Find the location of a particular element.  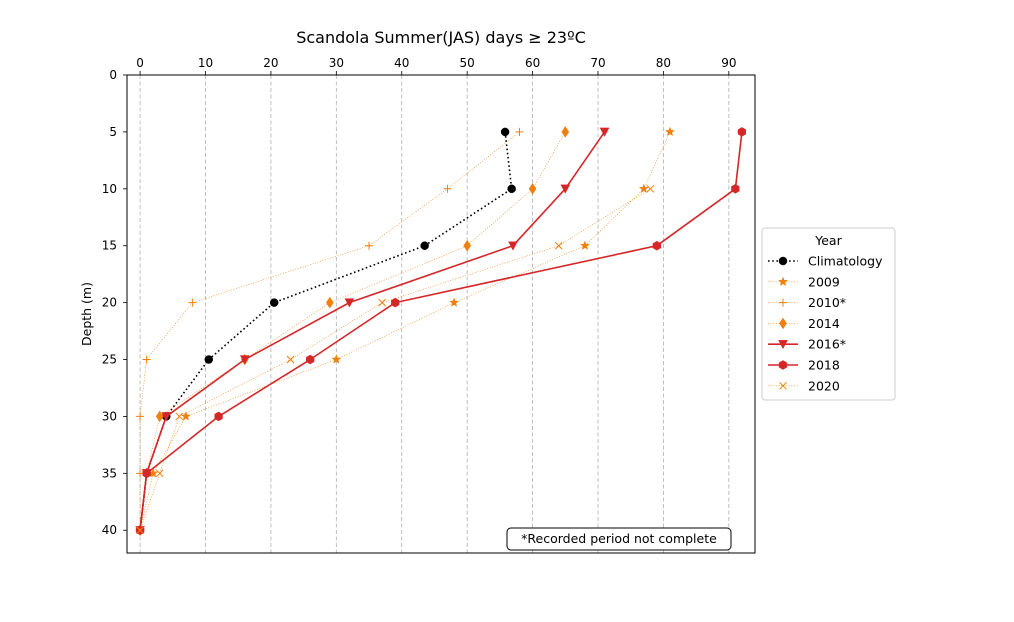

x-tick-label: 30 is located at coordinates (336, 63).